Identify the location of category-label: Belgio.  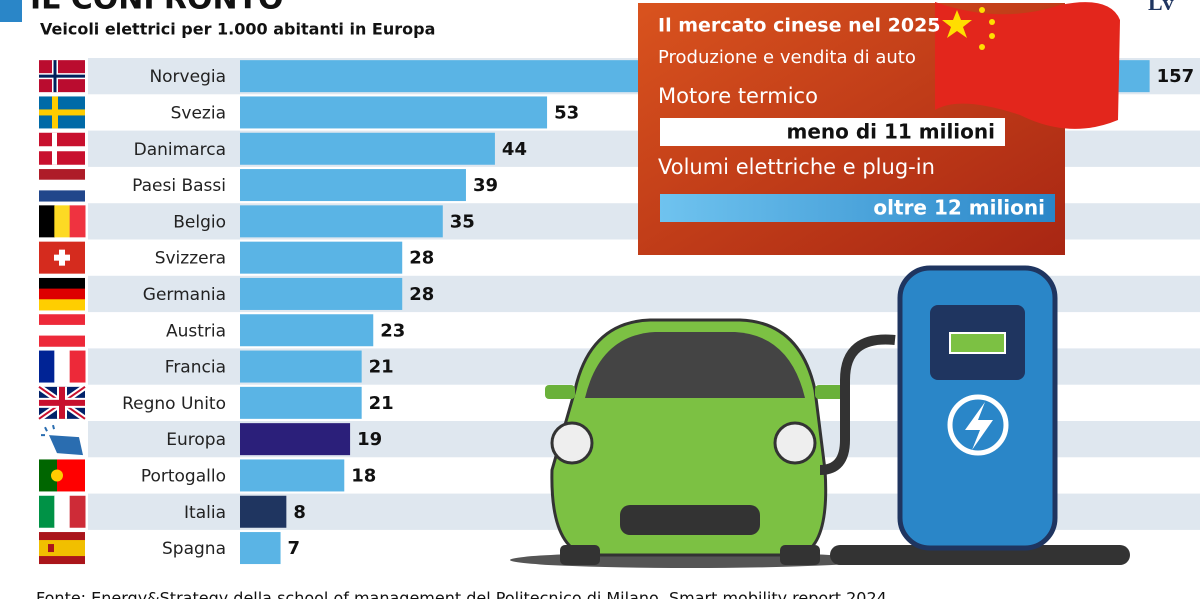
(199, 222).